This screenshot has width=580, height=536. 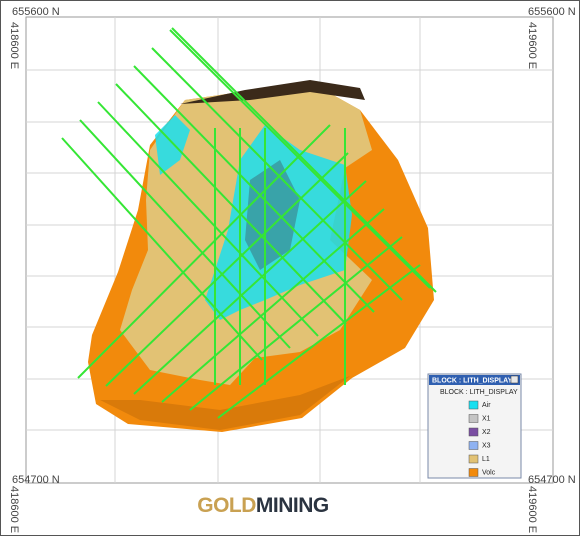 I want to click on legend-titlebar, so click(x=474, y=380).